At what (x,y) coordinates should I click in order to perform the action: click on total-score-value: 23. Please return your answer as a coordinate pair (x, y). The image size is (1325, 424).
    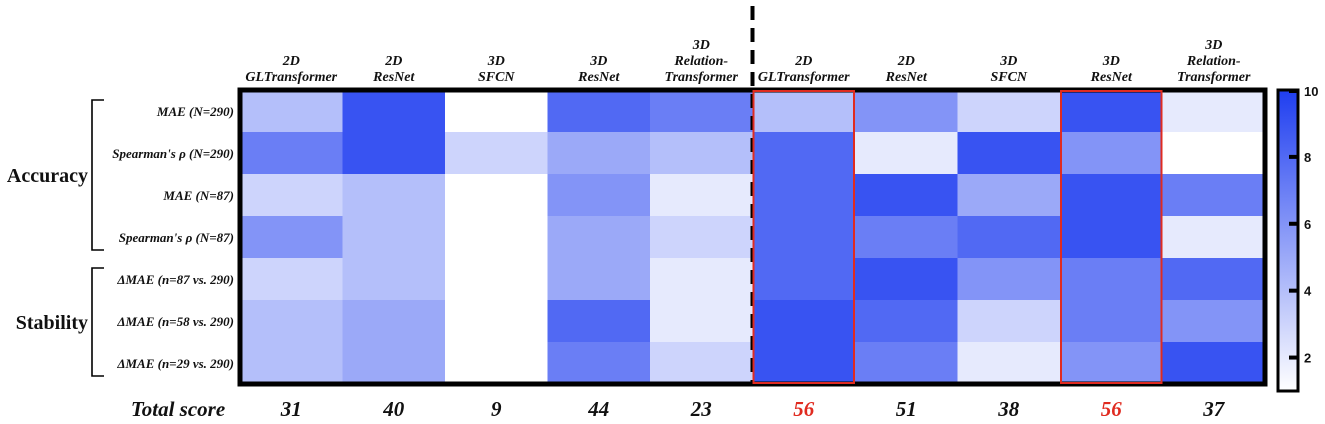
    Looking at the image, I should click on (701, 409).